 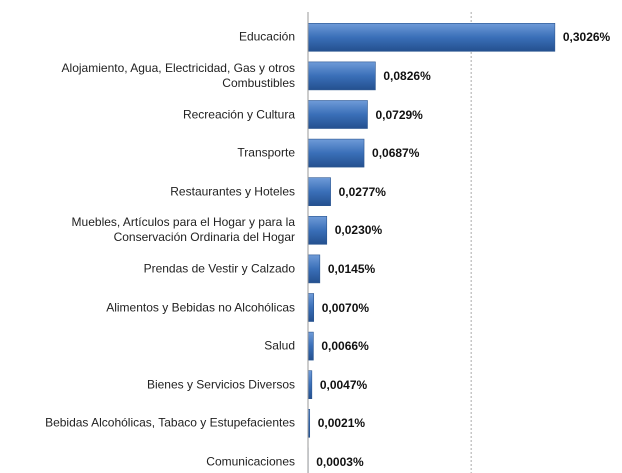 What do you see at coordinates (266, 36) in the screenshot?
I see `category-label: Educación` at bounding box center [266, 36].